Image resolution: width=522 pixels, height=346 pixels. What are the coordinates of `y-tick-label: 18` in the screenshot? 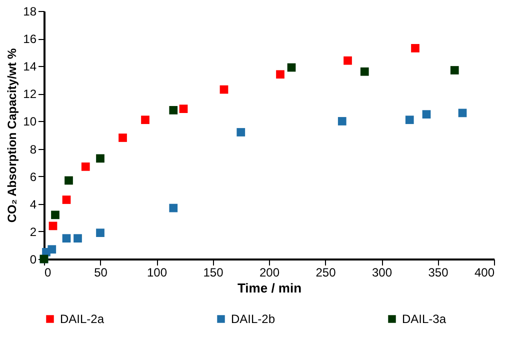 It's located at (30, 11).